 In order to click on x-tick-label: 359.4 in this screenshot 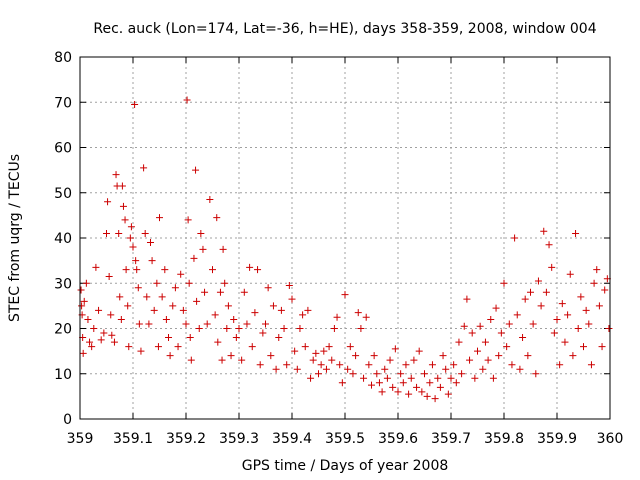, I will do `click(292, 439)`.